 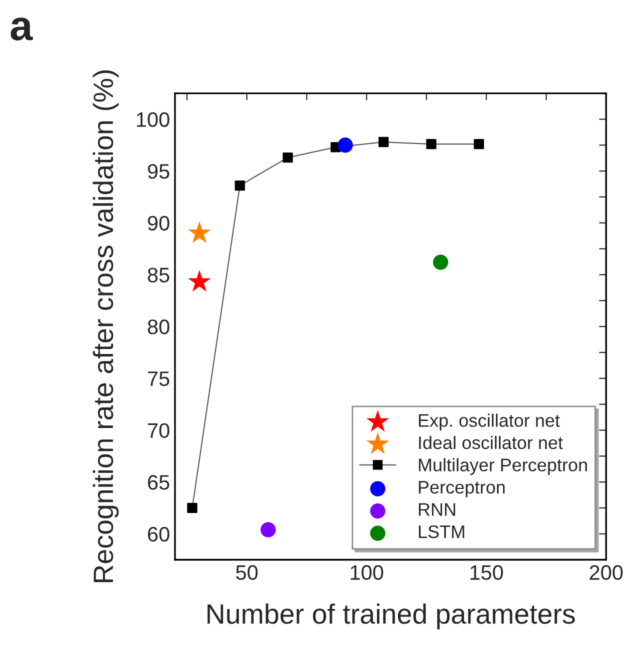 What do you see at coordinates (391, 616) in the screenshot?
I see `x-axis-title: Number of trained parameters` at bounding box center [391, 616].